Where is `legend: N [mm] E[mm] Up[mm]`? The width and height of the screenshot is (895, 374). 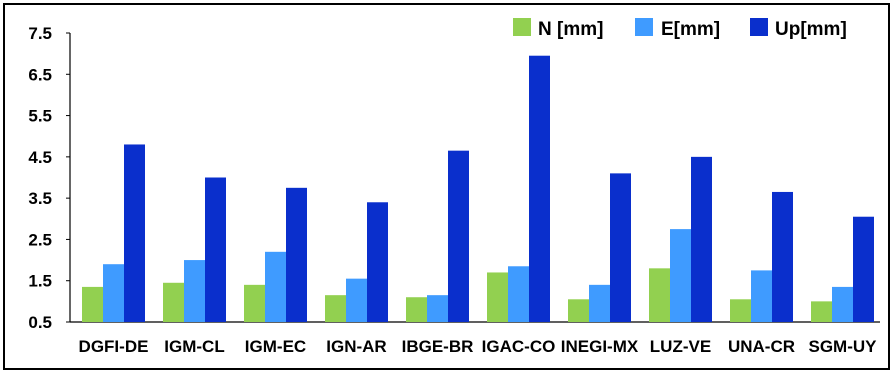 legend: N [mm] E[mm] Up[mm] is located at coordinates (680, 29).